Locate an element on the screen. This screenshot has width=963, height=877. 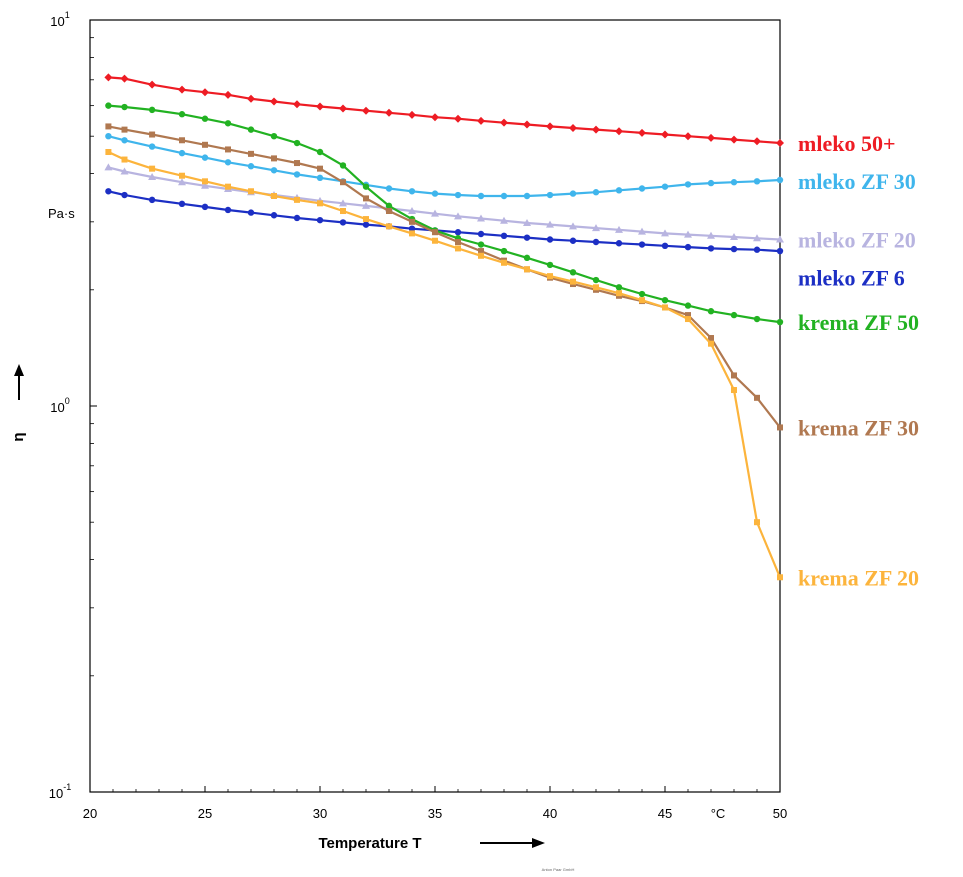
x-tick-label: 30 is located at coordinates (320, 813).